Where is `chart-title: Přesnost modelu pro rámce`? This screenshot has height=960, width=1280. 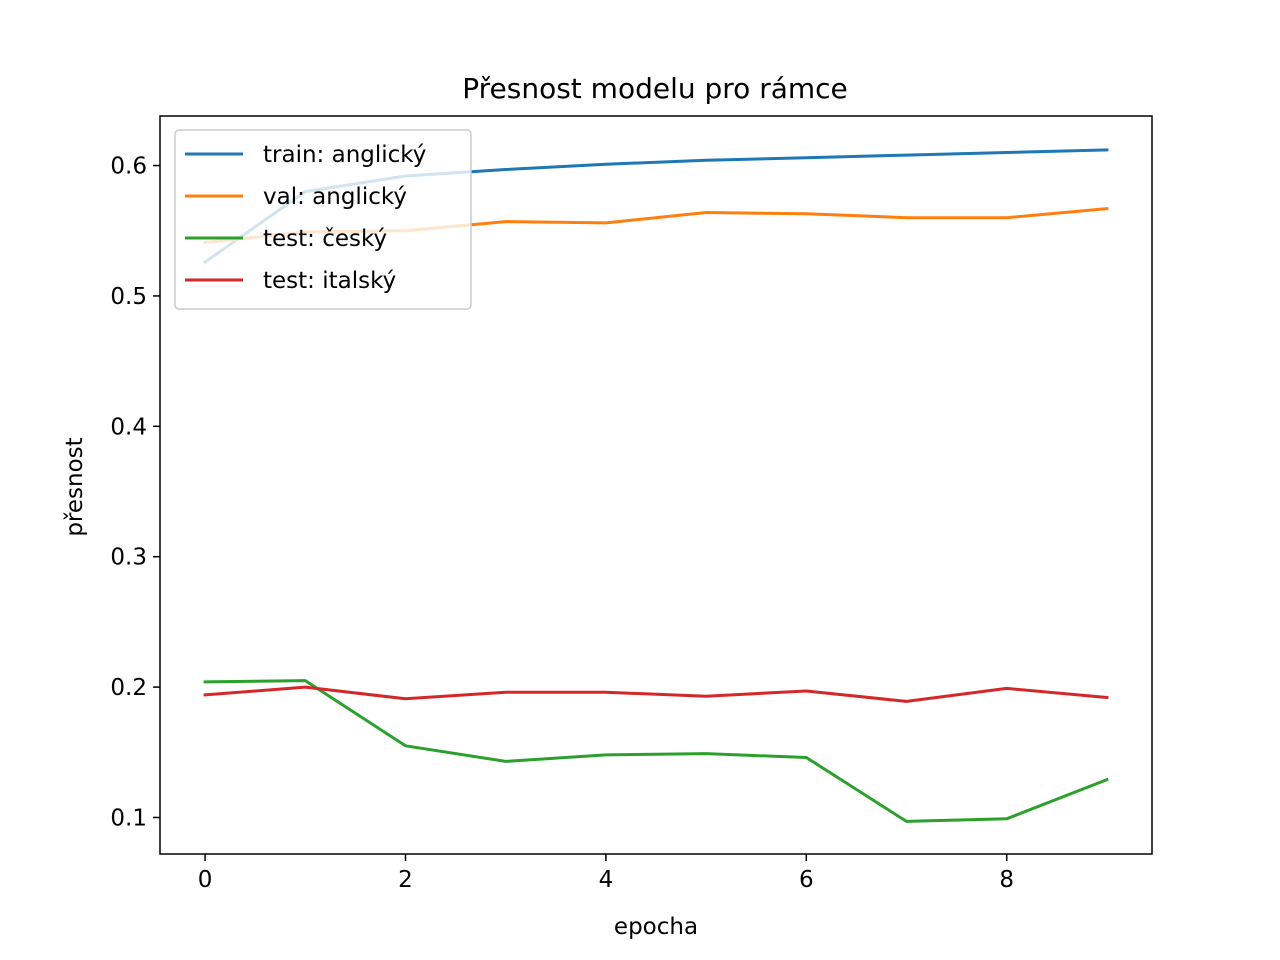
chart-title: Přesnost modelu pro rámce is located at coordinates (655, 88).